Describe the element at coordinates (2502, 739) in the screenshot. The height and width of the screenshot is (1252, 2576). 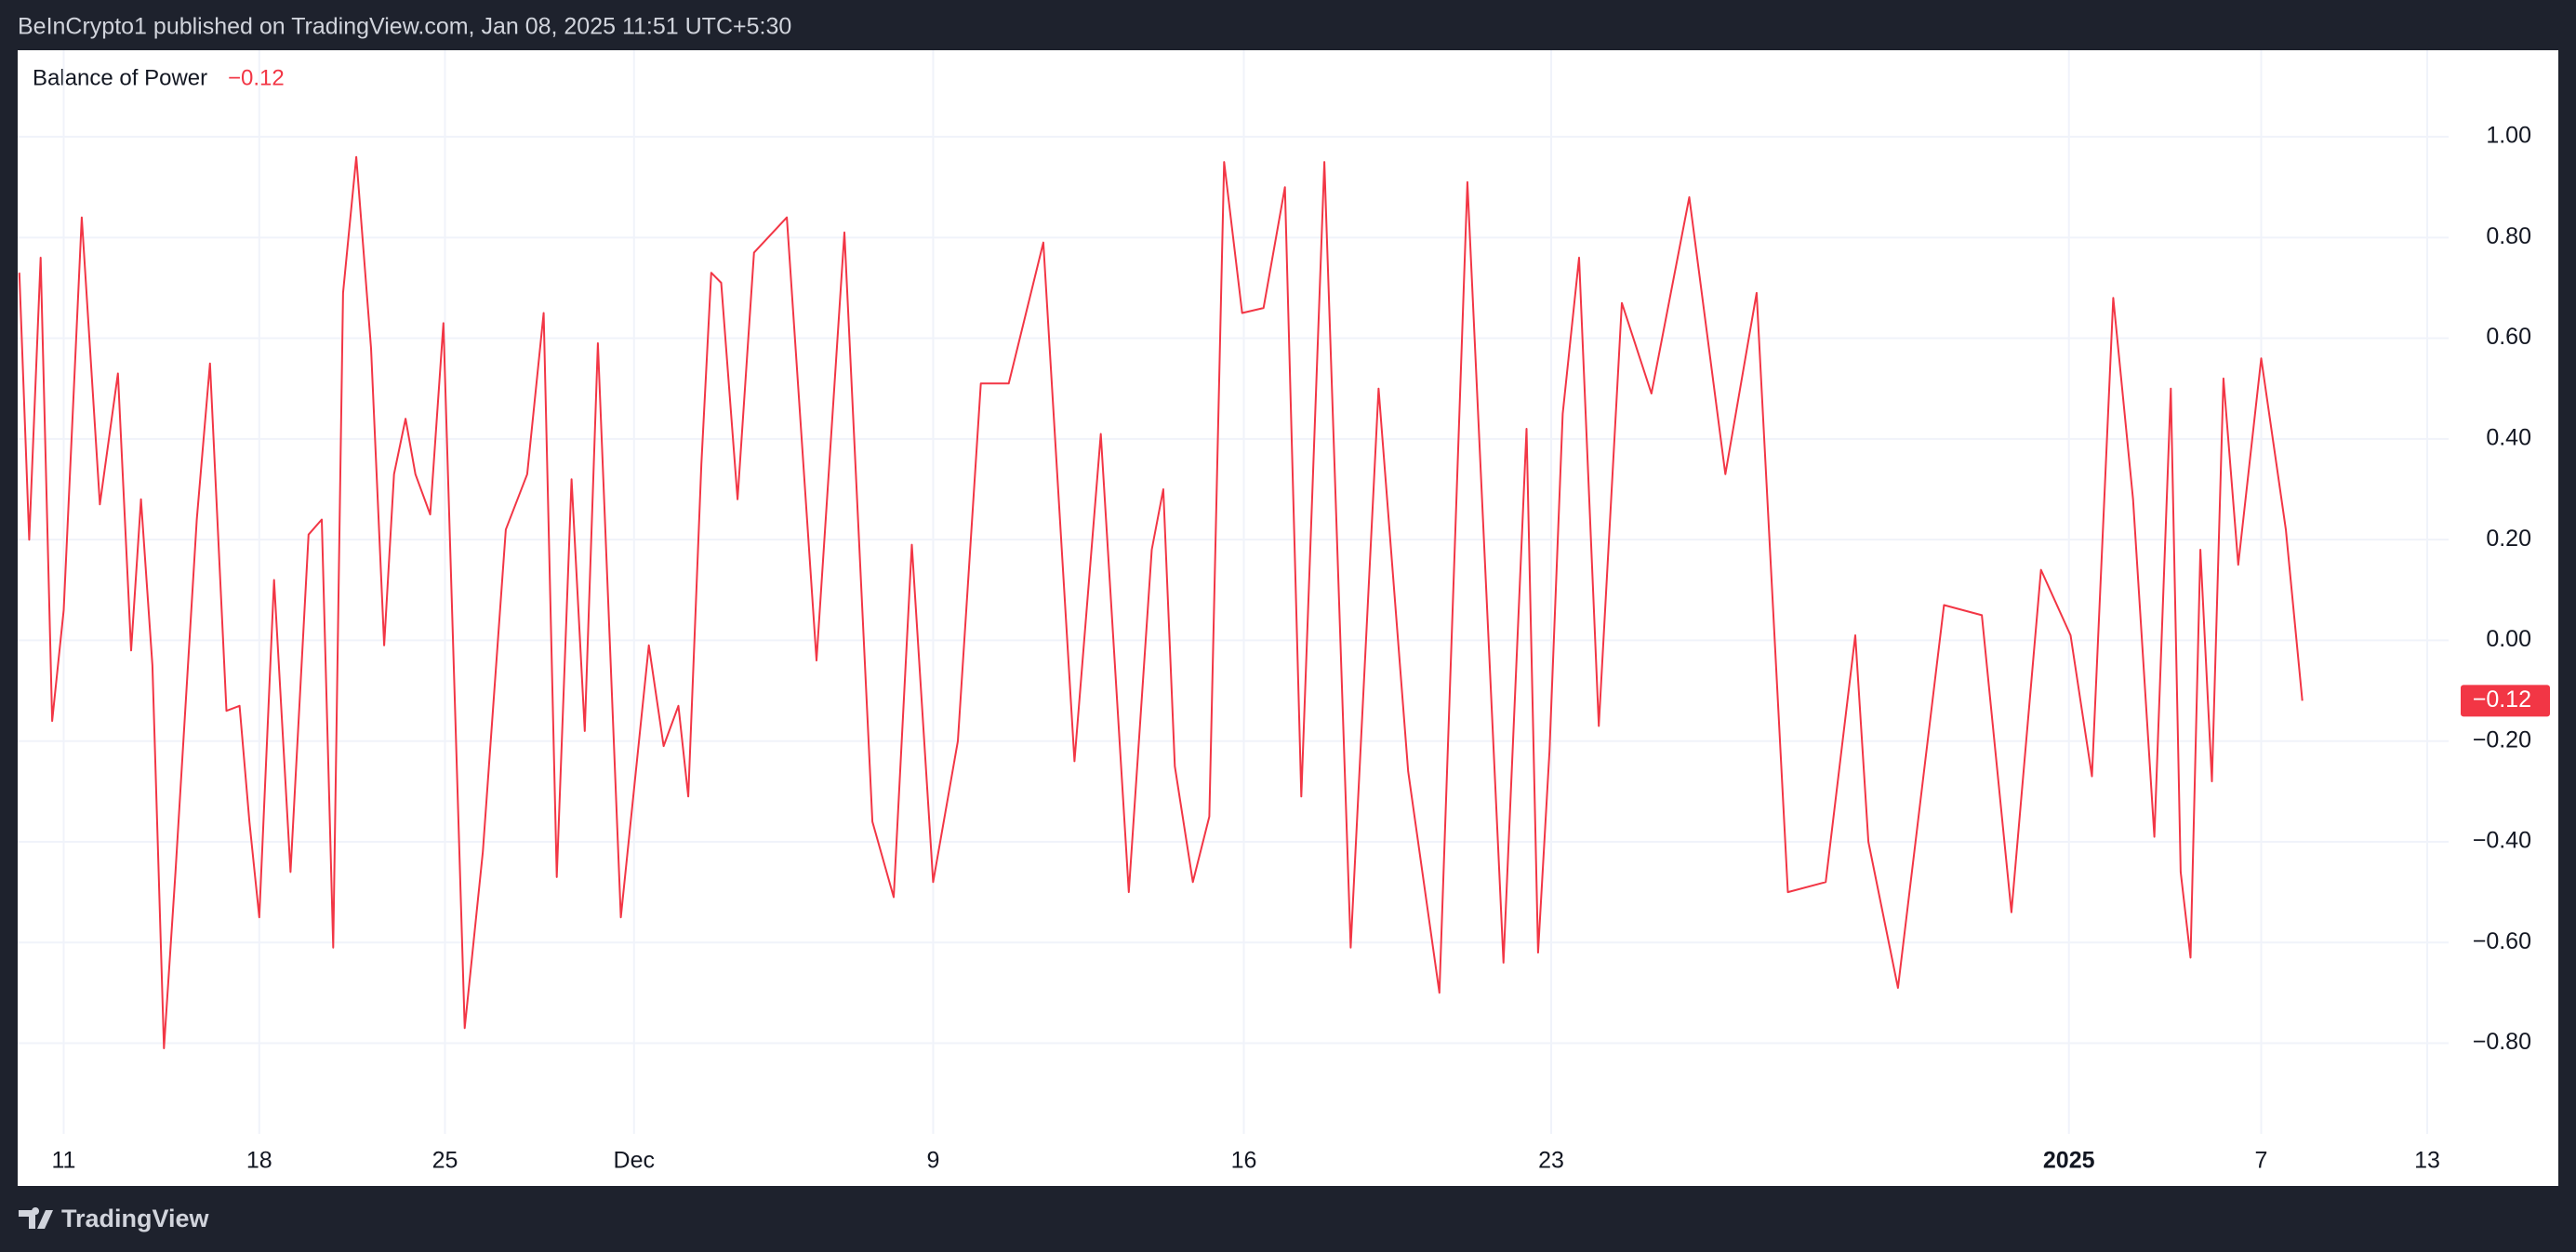
I see `y-tick-label: −0.20` at that location.